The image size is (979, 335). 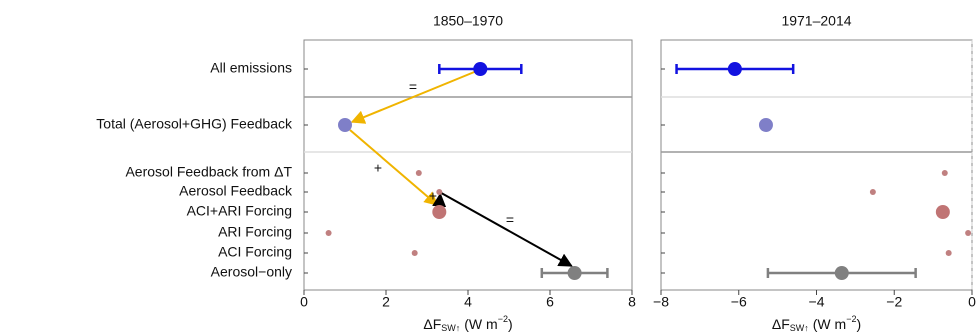 I want to click on x-tick-label: −8, so click(x=661, y=302).